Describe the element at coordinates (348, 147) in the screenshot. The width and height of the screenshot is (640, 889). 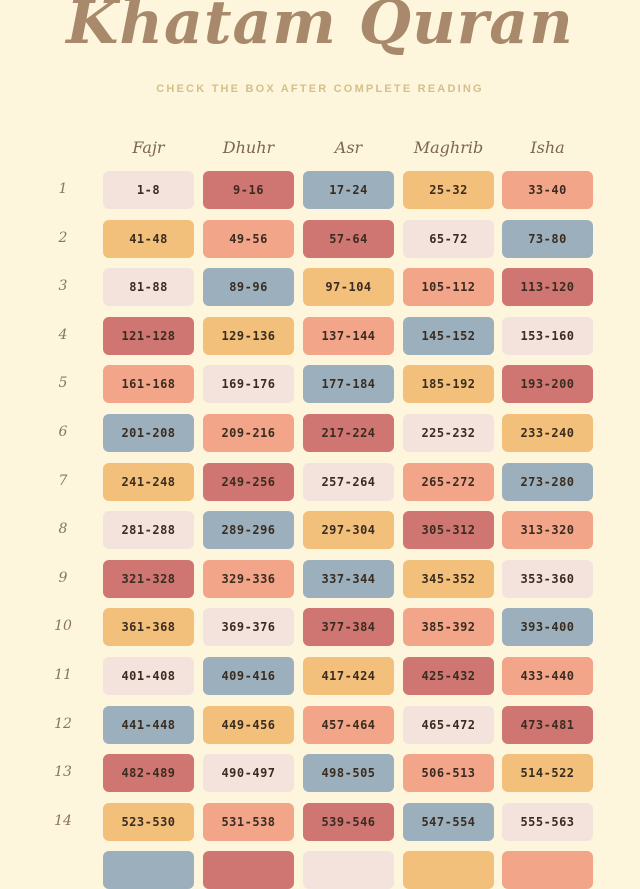
I see `column-header-asr: Asr` at that location.